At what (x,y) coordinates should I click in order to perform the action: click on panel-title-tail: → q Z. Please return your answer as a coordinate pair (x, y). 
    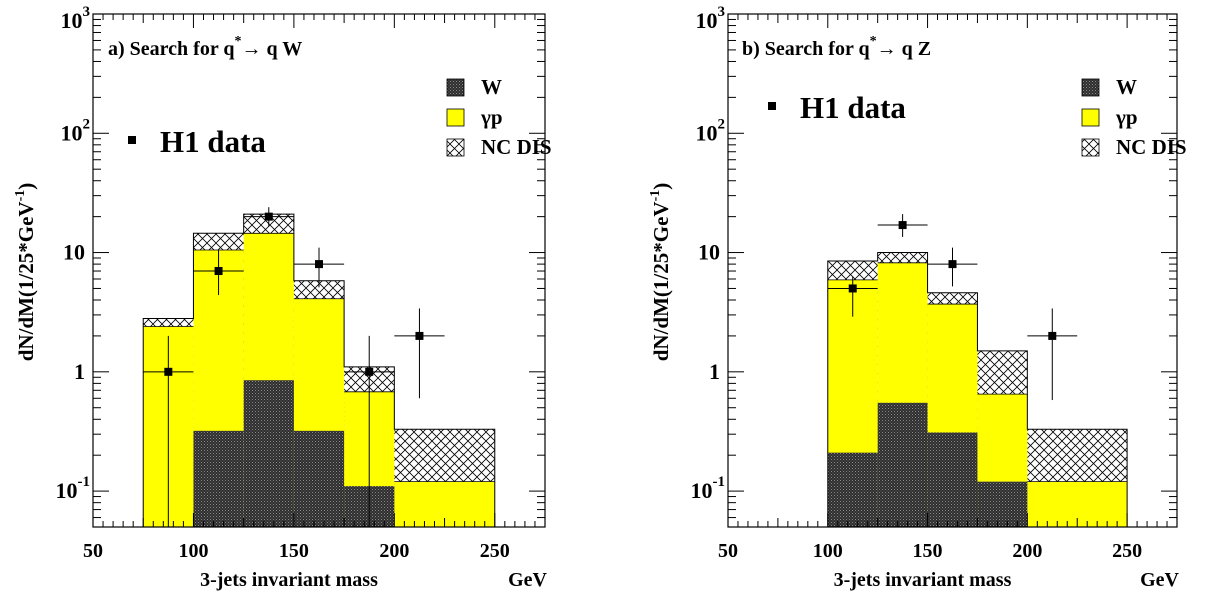
    Looking at the image, I should click on (904, 49).